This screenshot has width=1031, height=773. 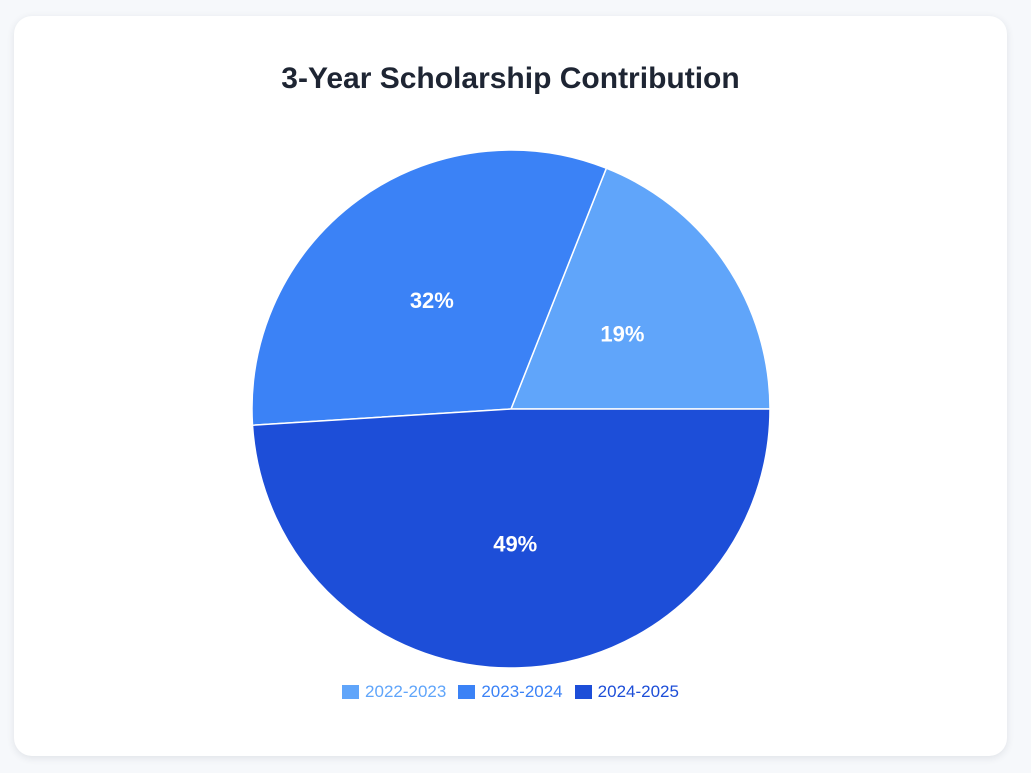 What do you see at coordinates (515, 544) in the screenshot?
I see `slice-label-2024-2025: 49%` at bounding box center [515, 544].